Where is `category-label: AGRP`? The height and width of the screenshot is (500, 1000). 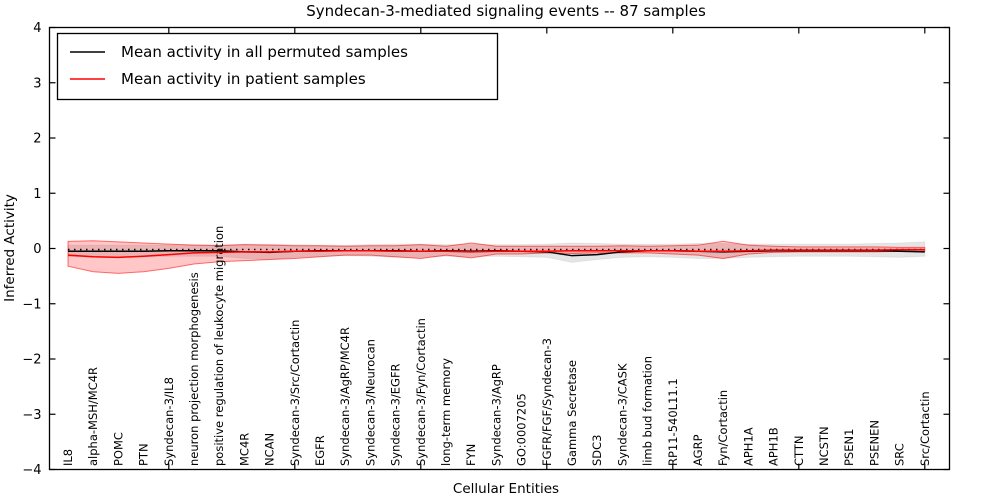
category-label: AGRP is located at coordinates (698, 450).